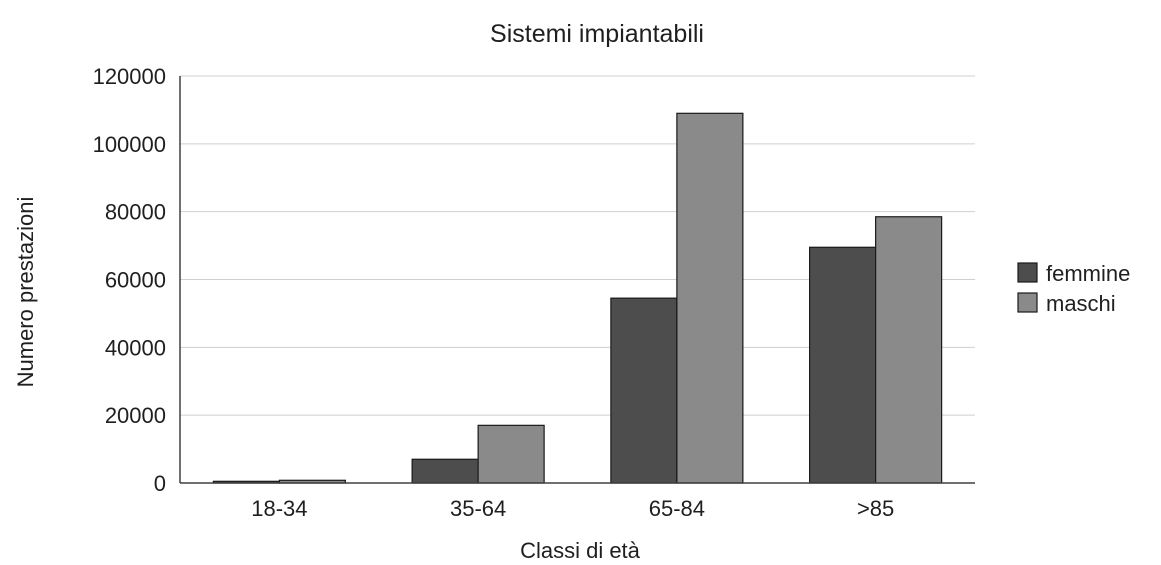 Image resolution: width=1161 pixels, height=565 pixels. I want to click on x-tick-label: 65-84, so click(677, 508).